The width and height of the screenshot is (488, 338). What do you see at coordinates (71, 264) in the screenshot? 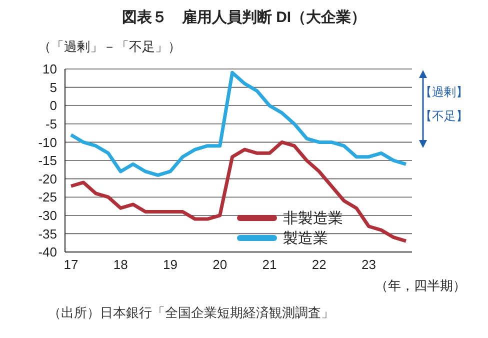
I see `x-tick-label: 17` at bounding box center [71, 264].